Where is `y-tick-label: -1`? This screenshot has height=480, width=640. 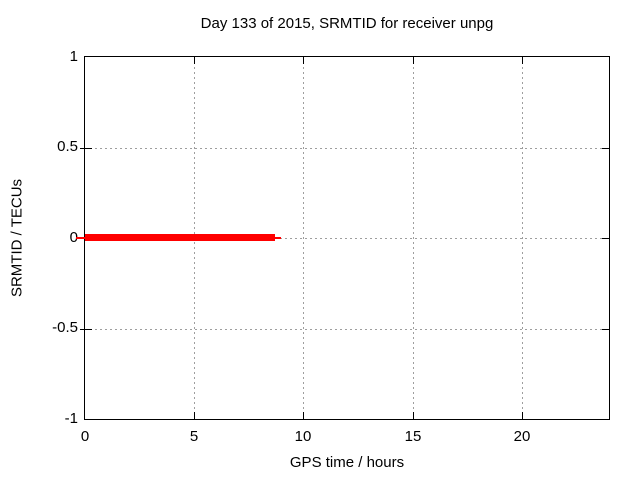 y-tick-label: -1 is located at coordinates (71, 418).